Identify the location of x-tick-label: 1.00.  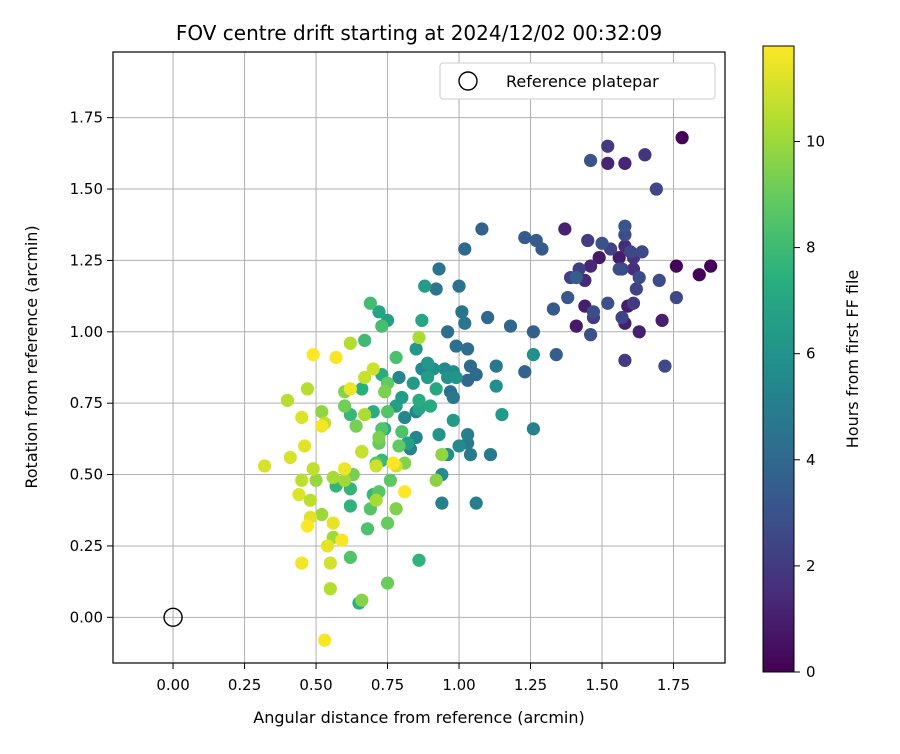
(458, 685).